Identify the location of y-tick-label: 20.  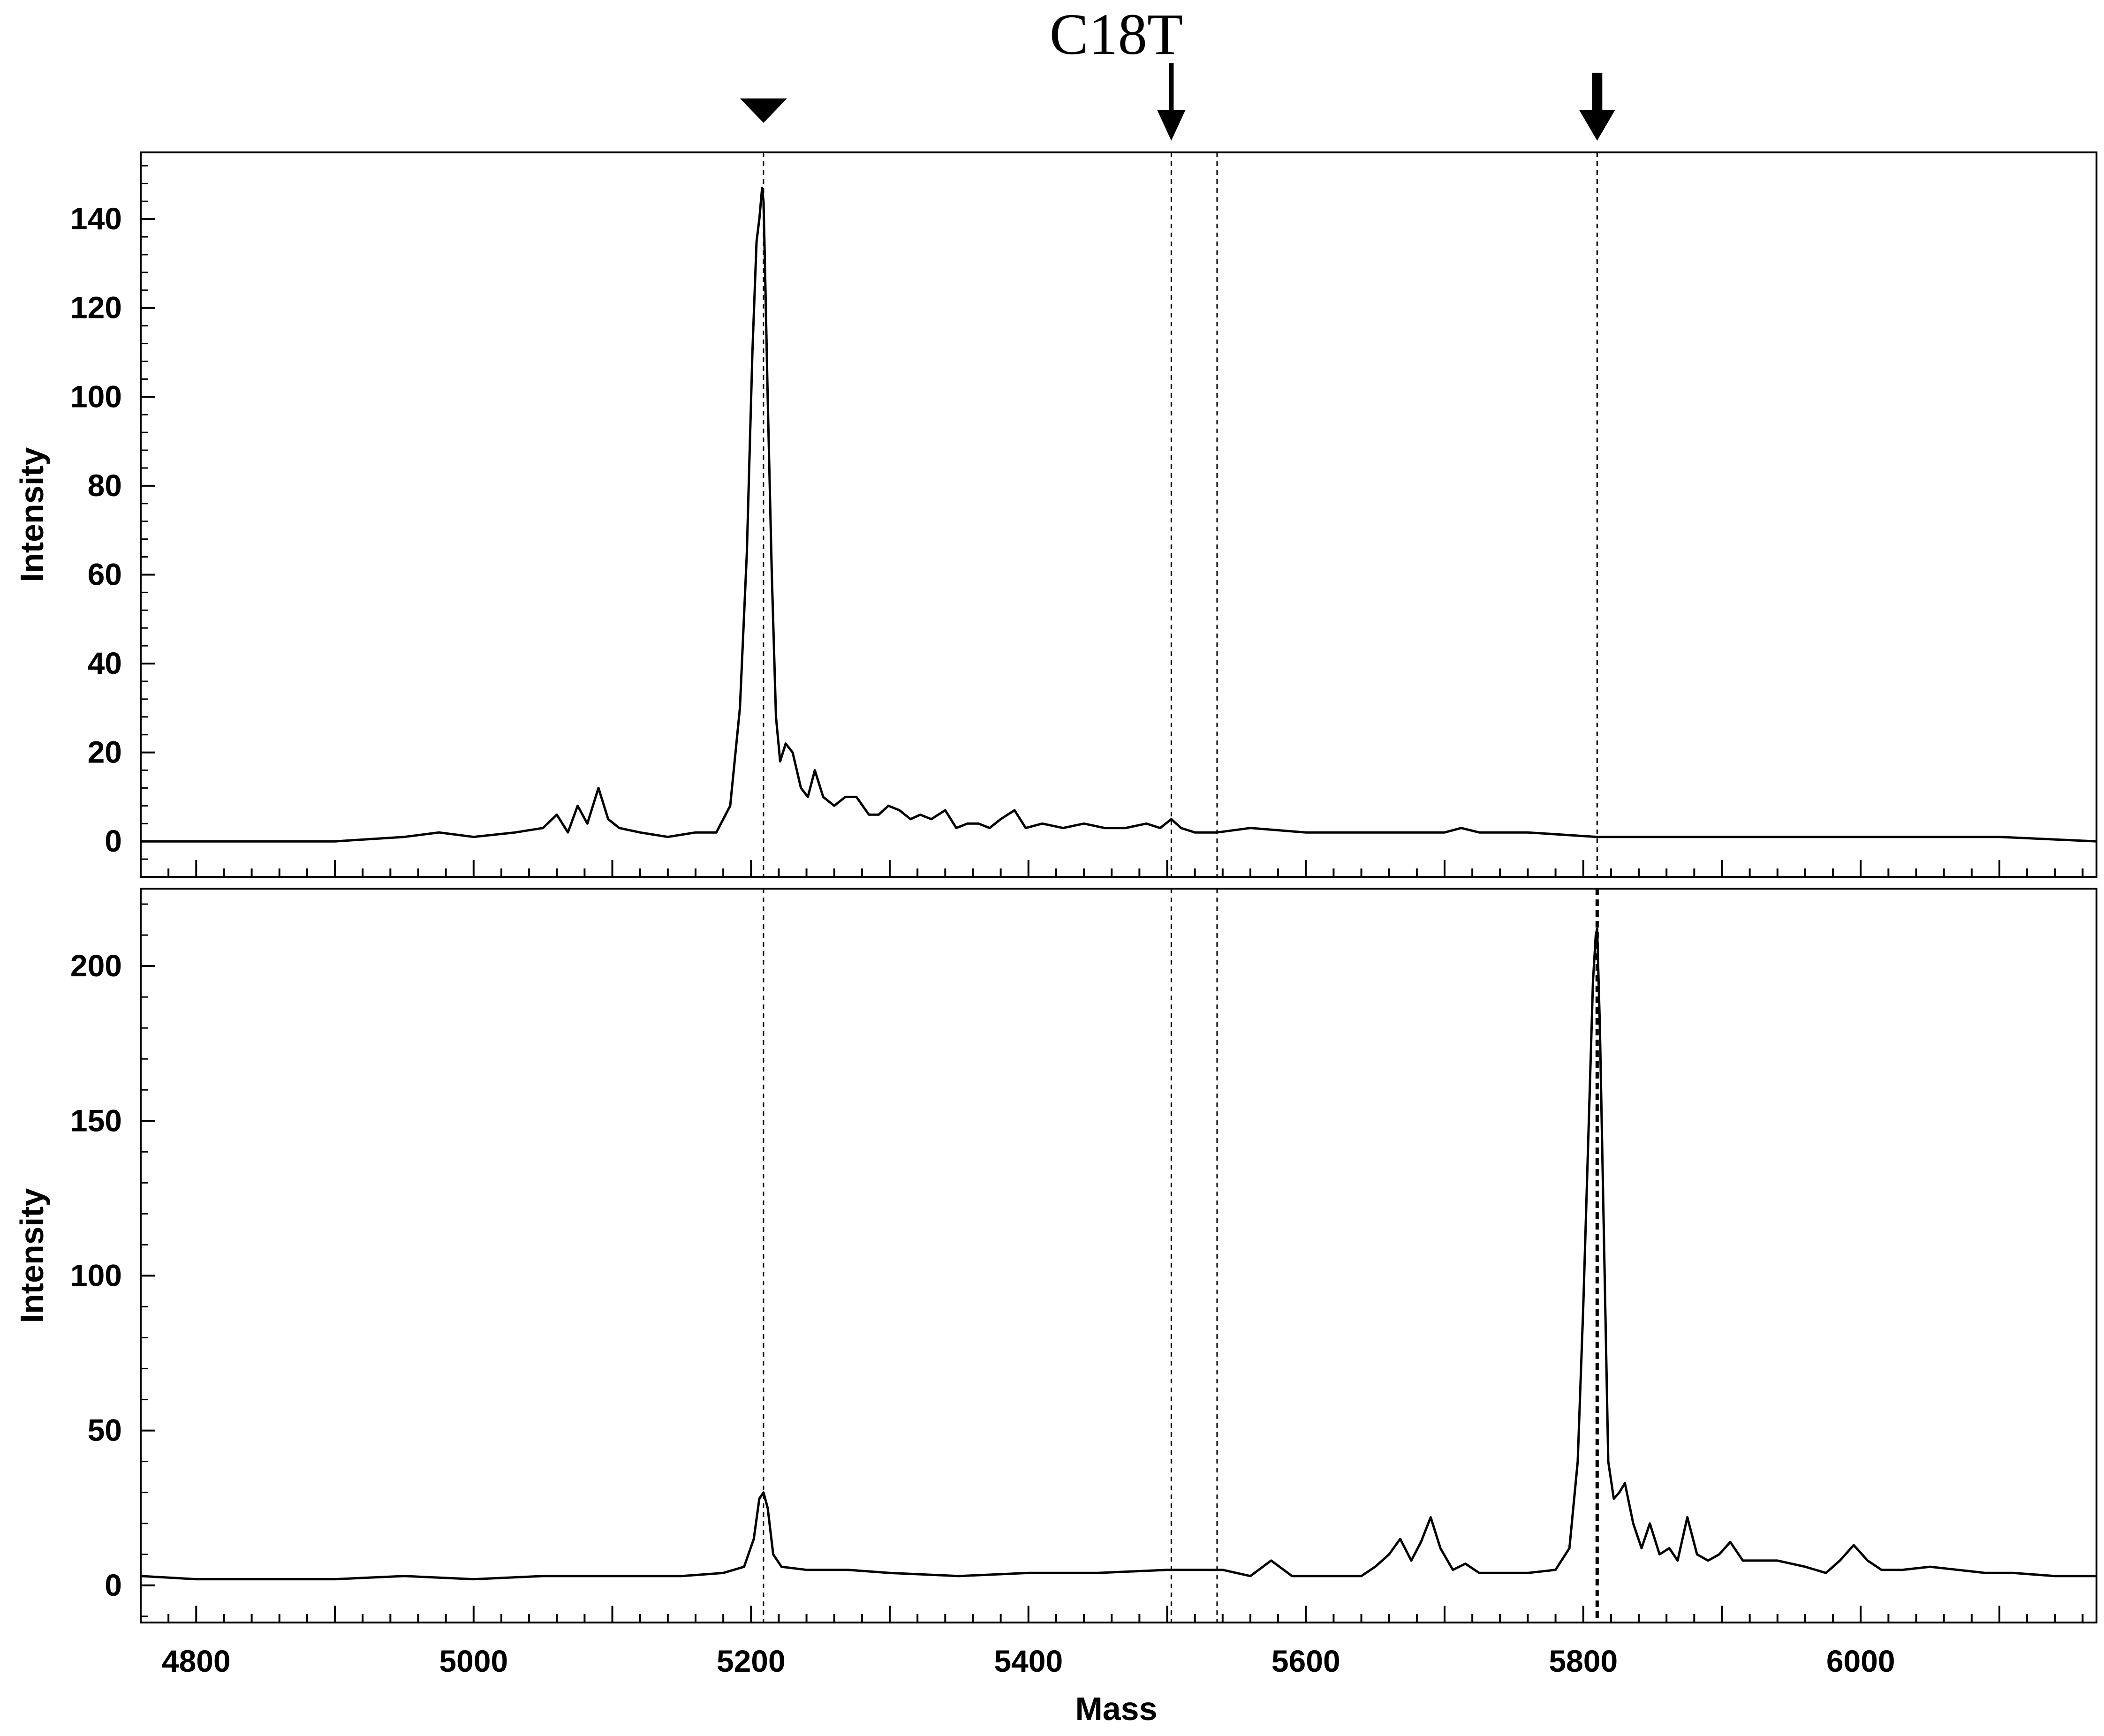
(105, 752).